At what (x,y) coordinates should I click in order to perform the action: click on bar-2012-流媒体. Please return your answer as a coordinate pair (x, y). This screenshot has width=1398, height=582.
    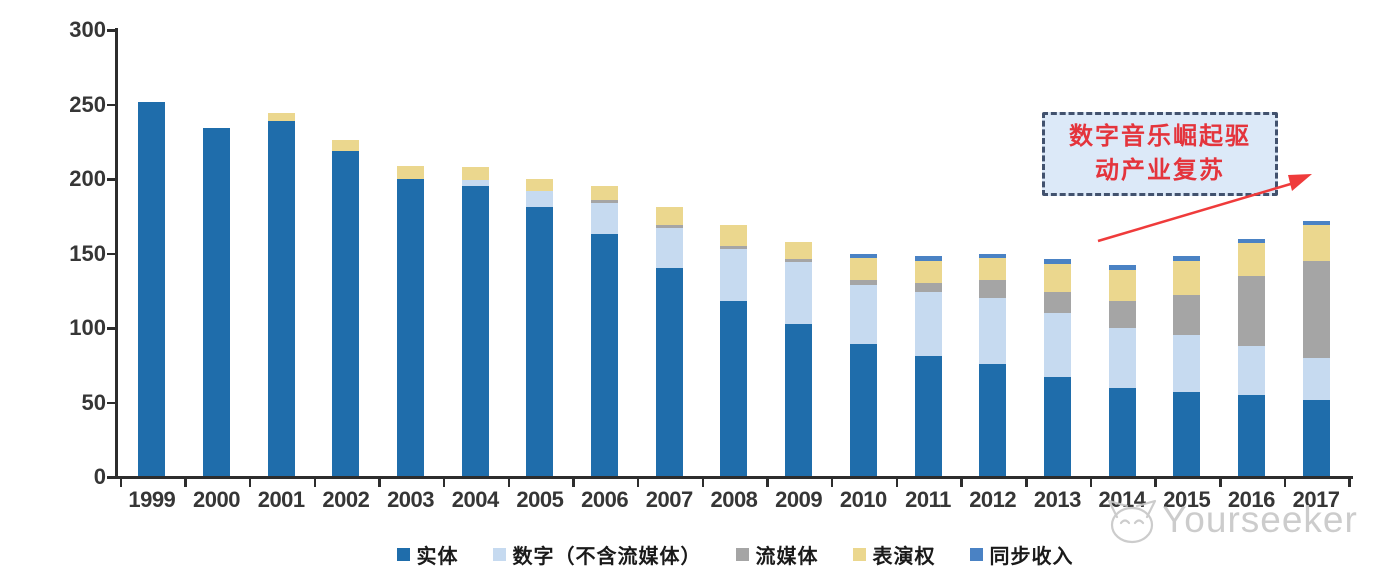
    Looking at the image, I should click on (993, 289).